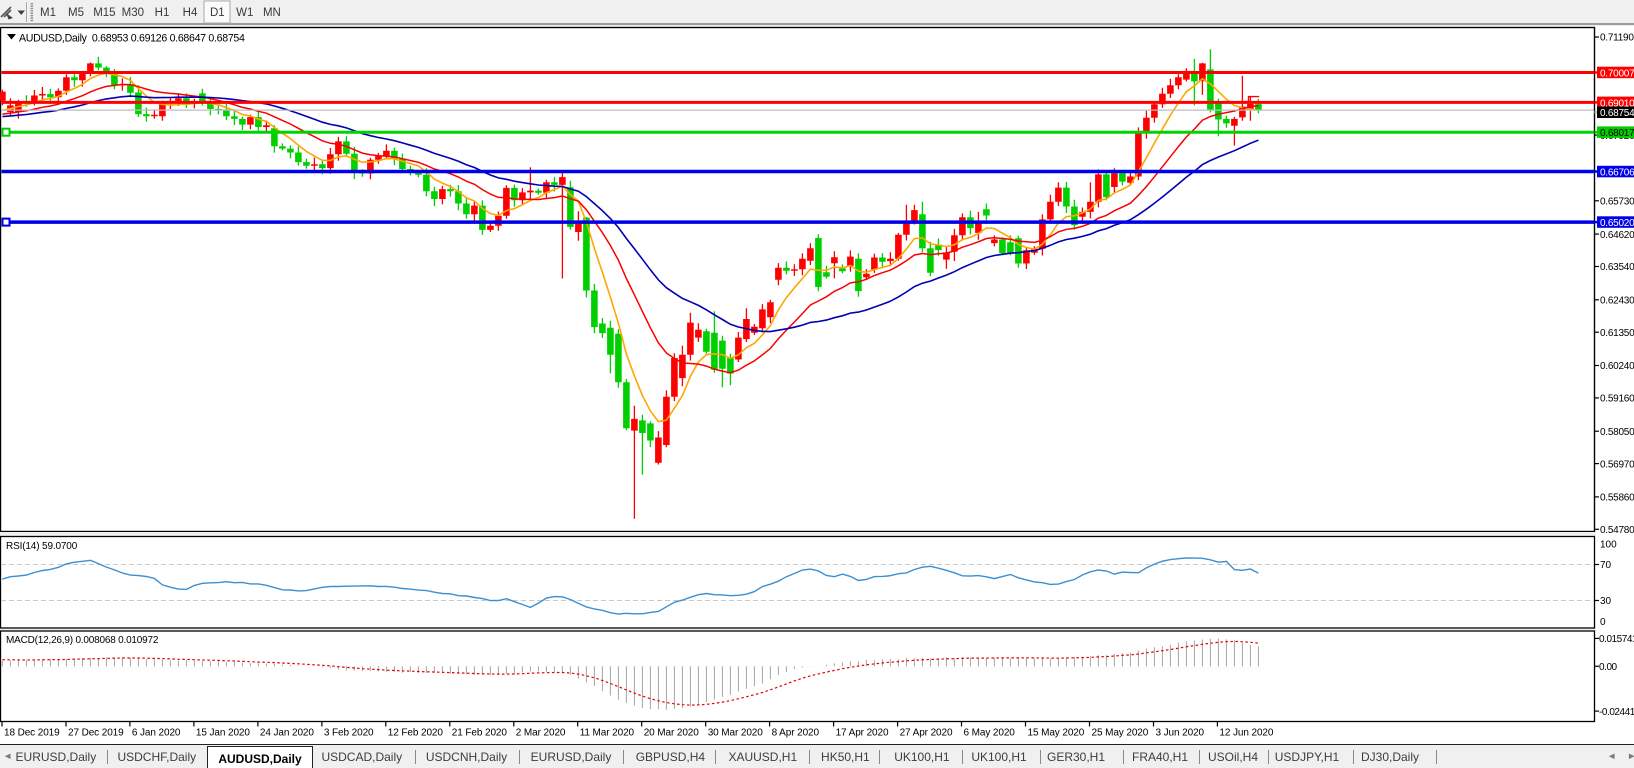 The height and width of the screenshot is (768, 1634). What do you see at coordinates (1606, 565) in the screenshot?
I see `svg-text: 70` at bounding box center [1606, 565].